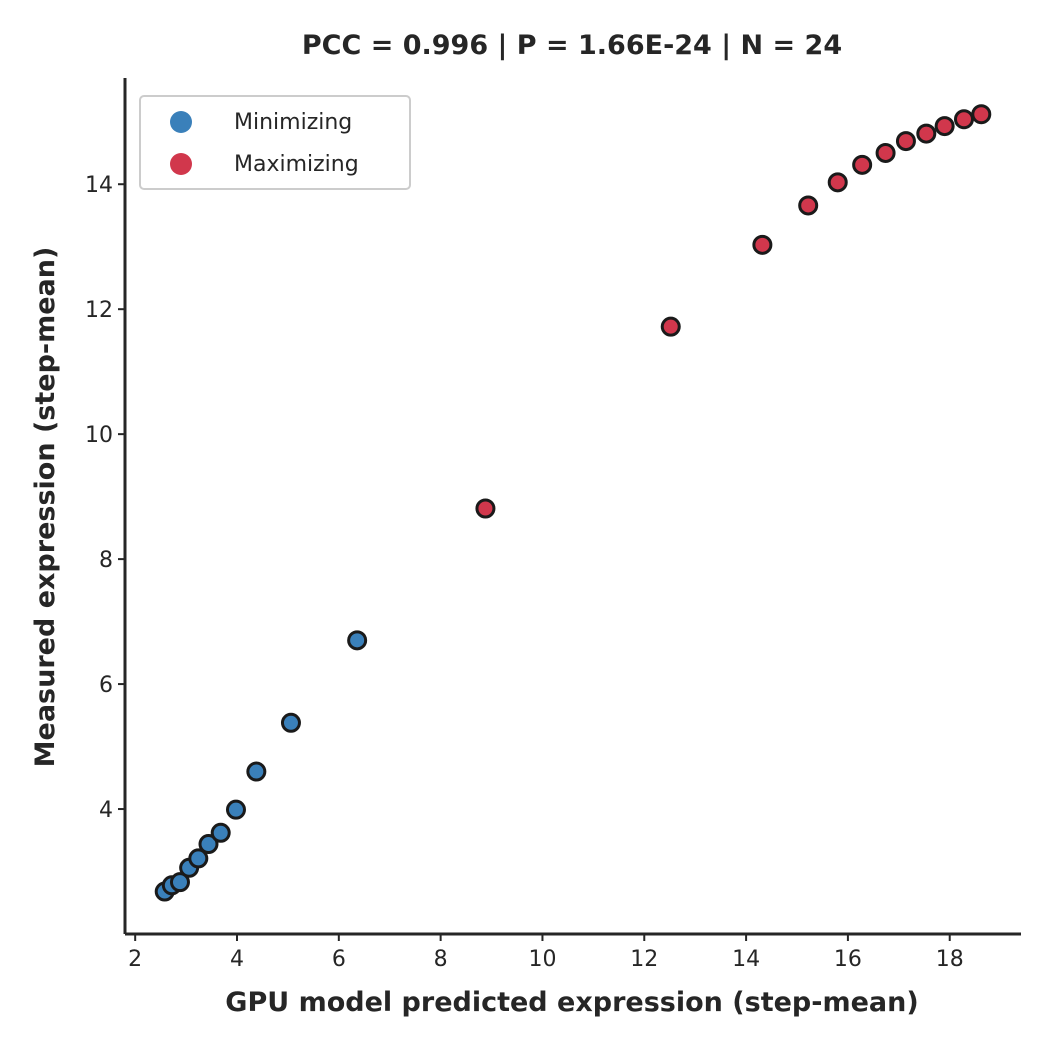 The width and height of the screenshot is (1050, 1050). What do you see at coordinates (296, 164) in the screenshot?
I see `legend-label: Maximizing` at bounding box center [296, 164].